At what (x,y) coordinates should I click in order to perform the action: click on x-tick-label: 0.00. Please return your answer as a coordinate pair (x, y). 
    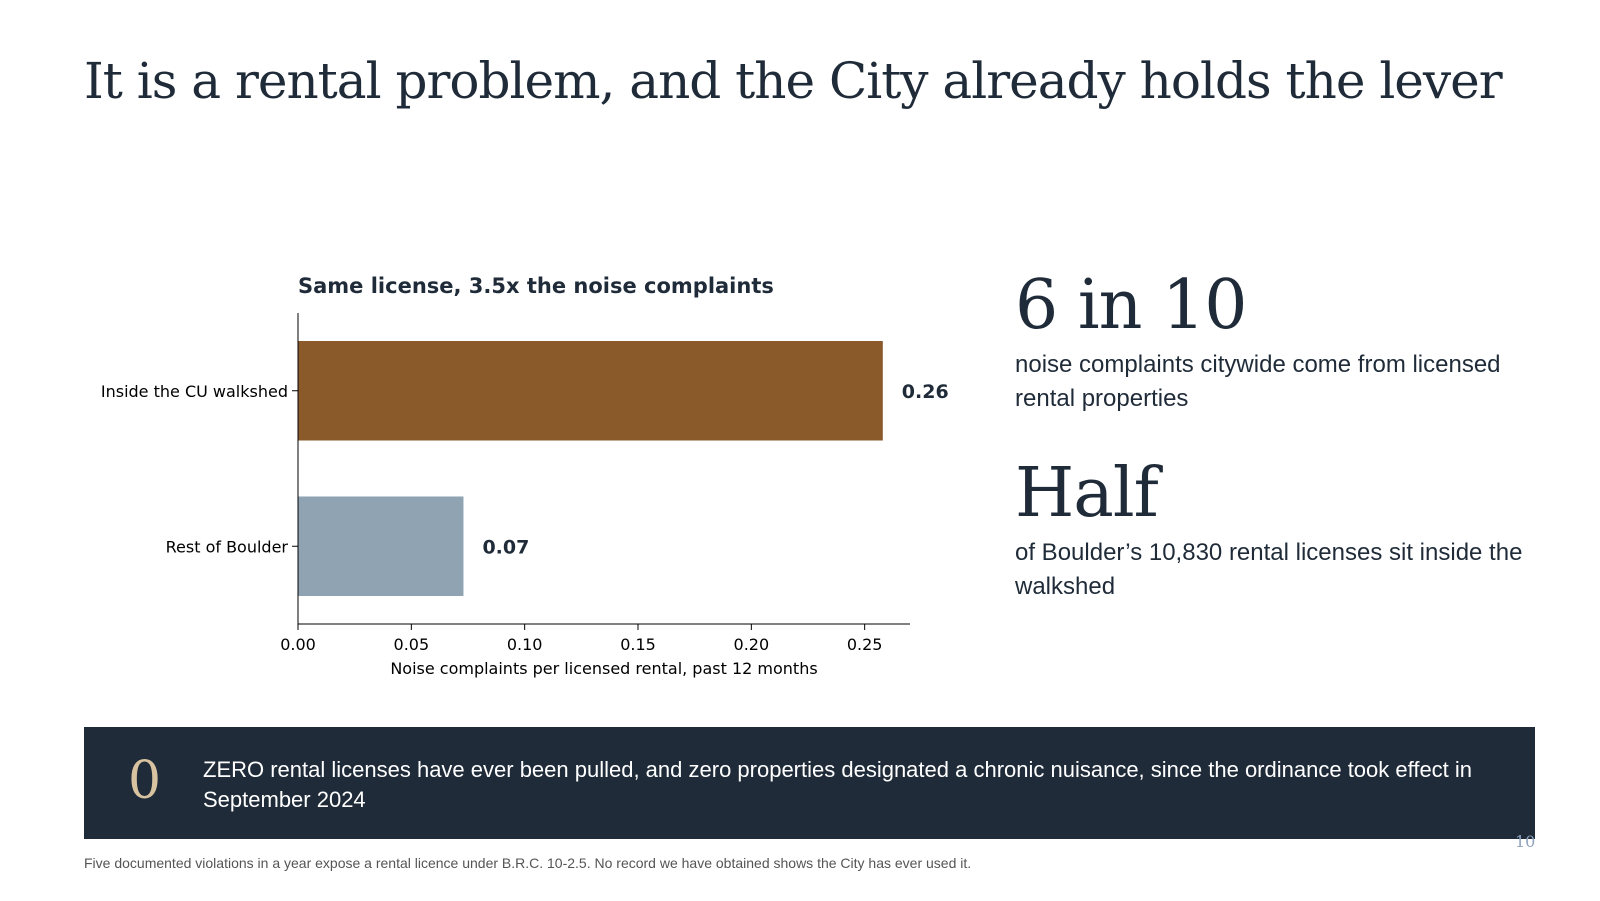
    Looking at the image, I should click on (298, 644).